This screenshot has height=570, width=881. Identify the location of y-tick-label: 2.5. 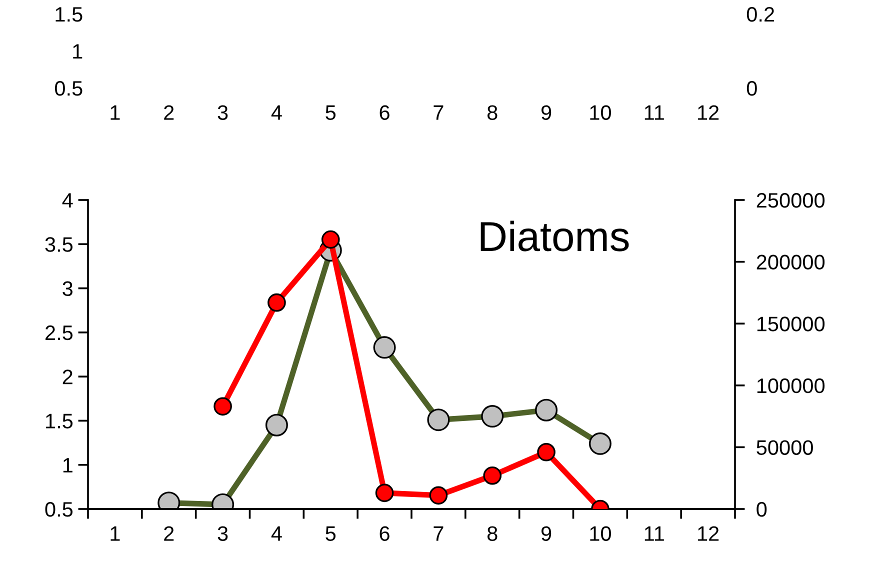
(59, 332).